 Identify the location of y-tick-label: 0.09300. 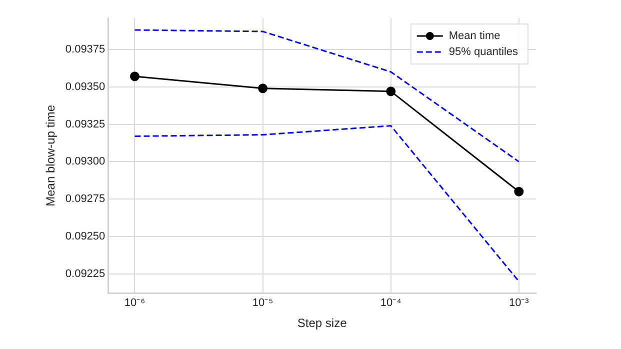
(85, 162).